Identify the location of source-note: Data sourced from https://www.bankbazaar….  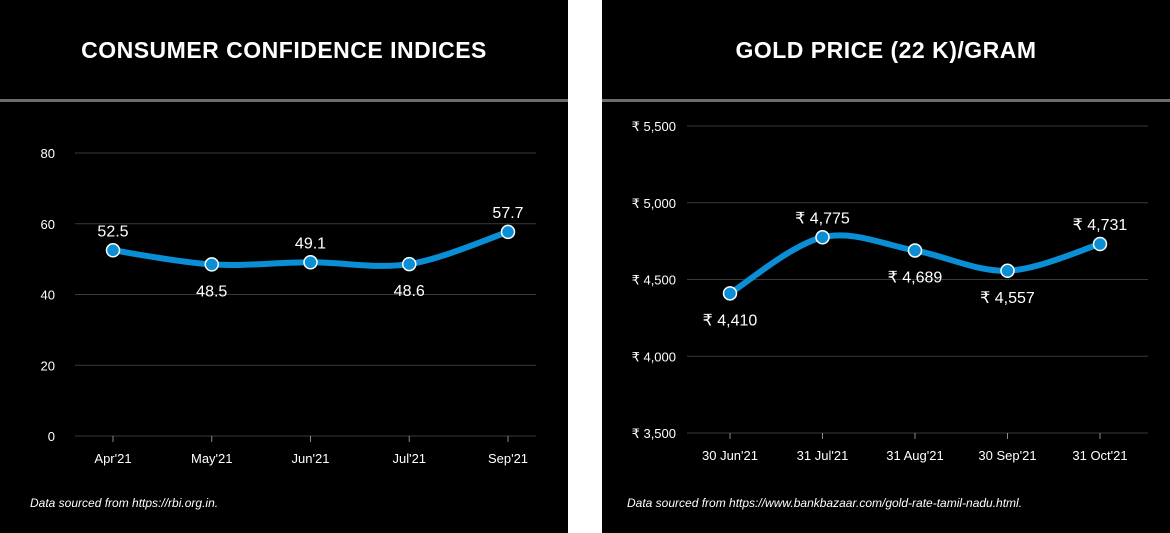
(825, 503).